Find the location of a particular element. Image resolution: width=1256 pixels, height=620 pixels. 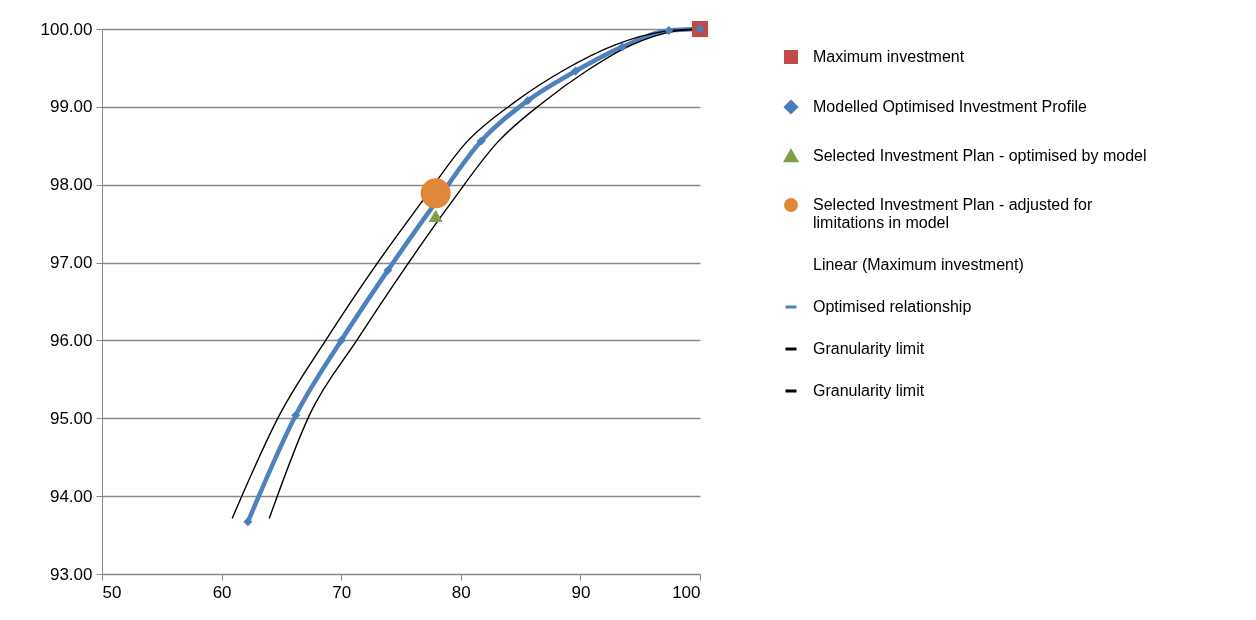

x-tick-label: 50 is located at coordinates (112, 592).